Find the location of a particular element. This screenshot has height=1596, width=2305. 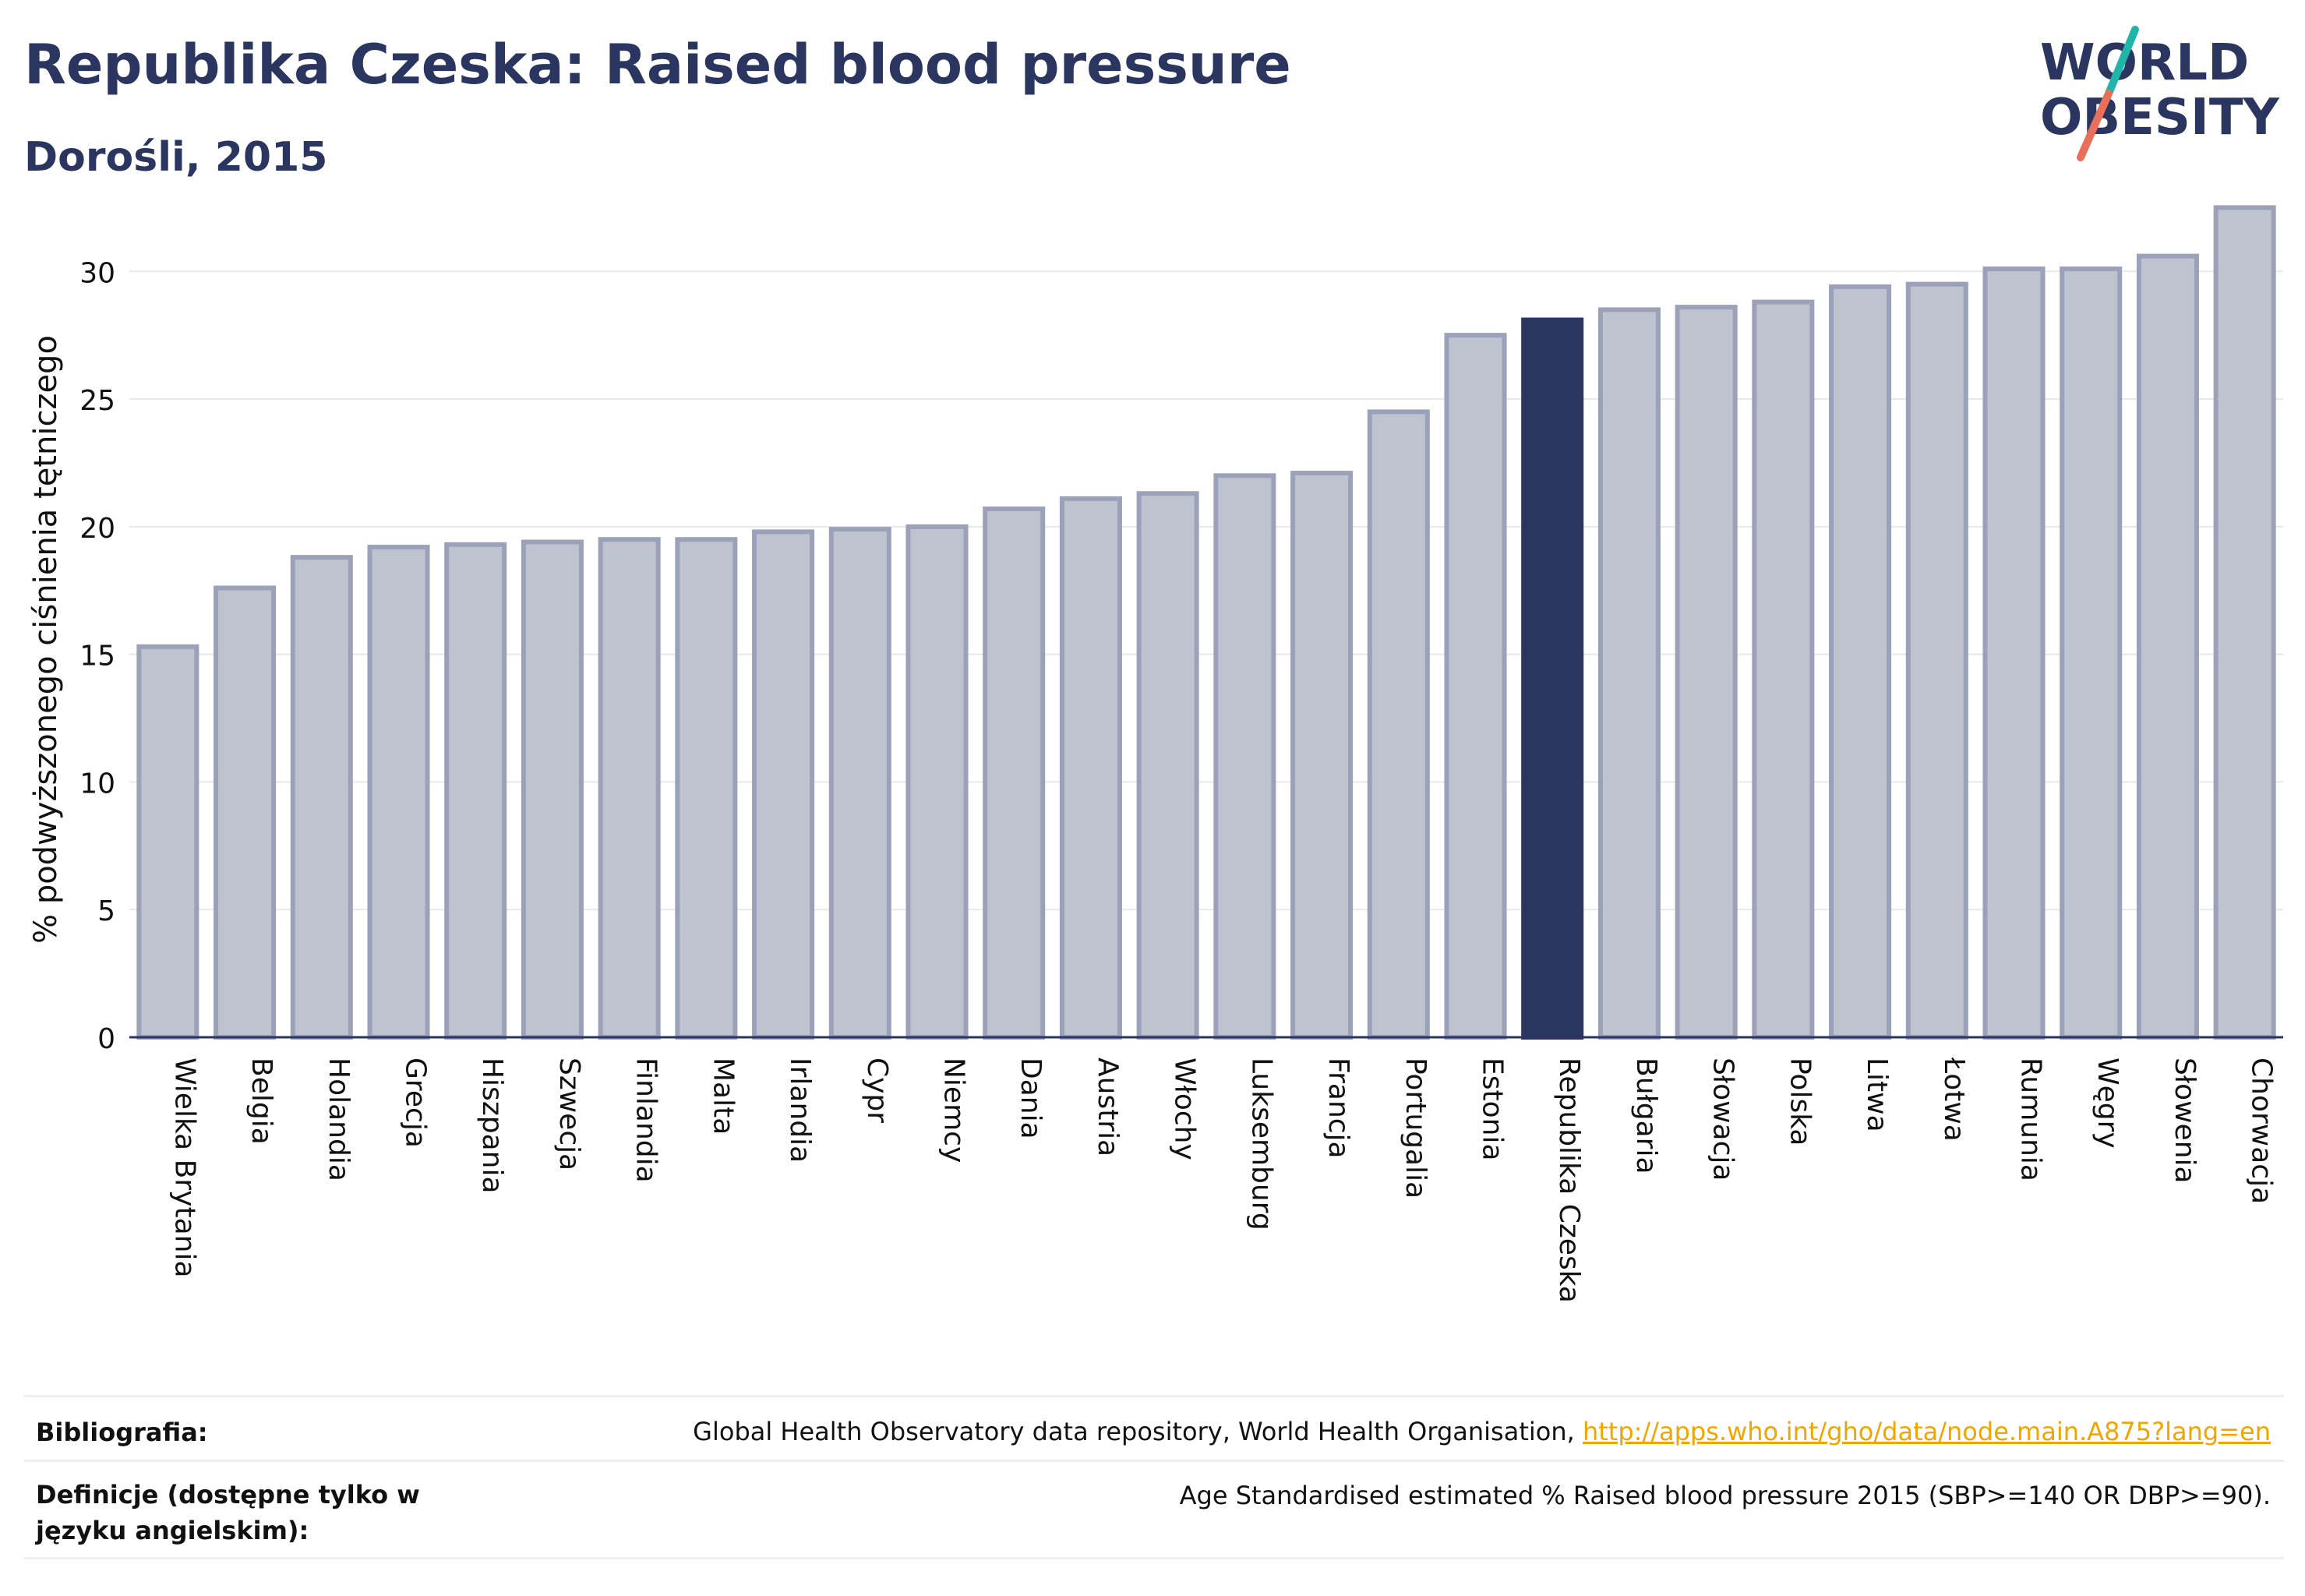

y-tick-label: 20 is located at coordinates (97, 529).